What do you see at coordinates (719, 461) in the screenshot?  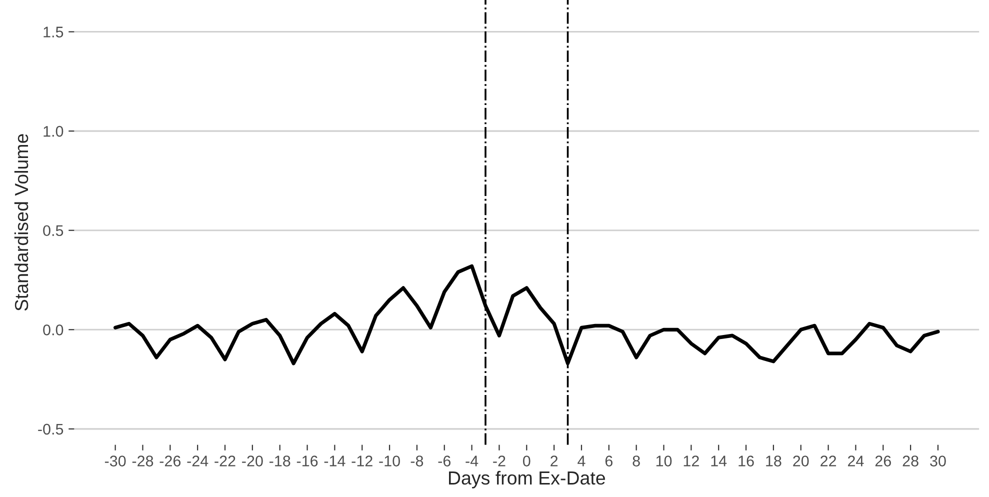 I see `x-tick-label: 14` at bounding box center [719, 461].